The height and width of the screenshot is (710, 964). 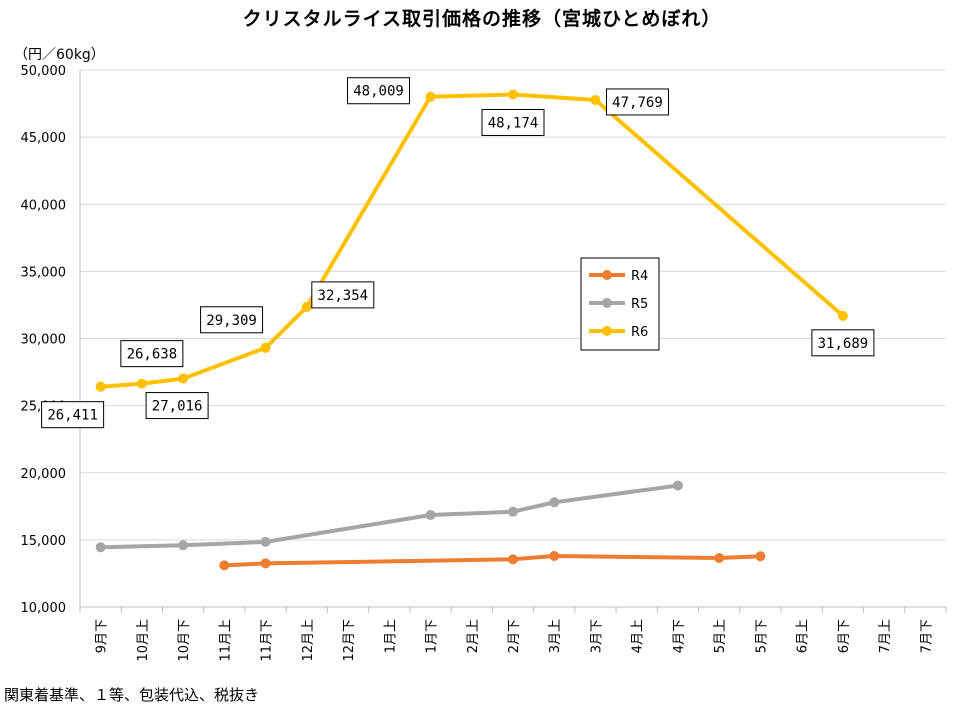 I want to click on data-label: 26,411, so click(x=73, y=415).